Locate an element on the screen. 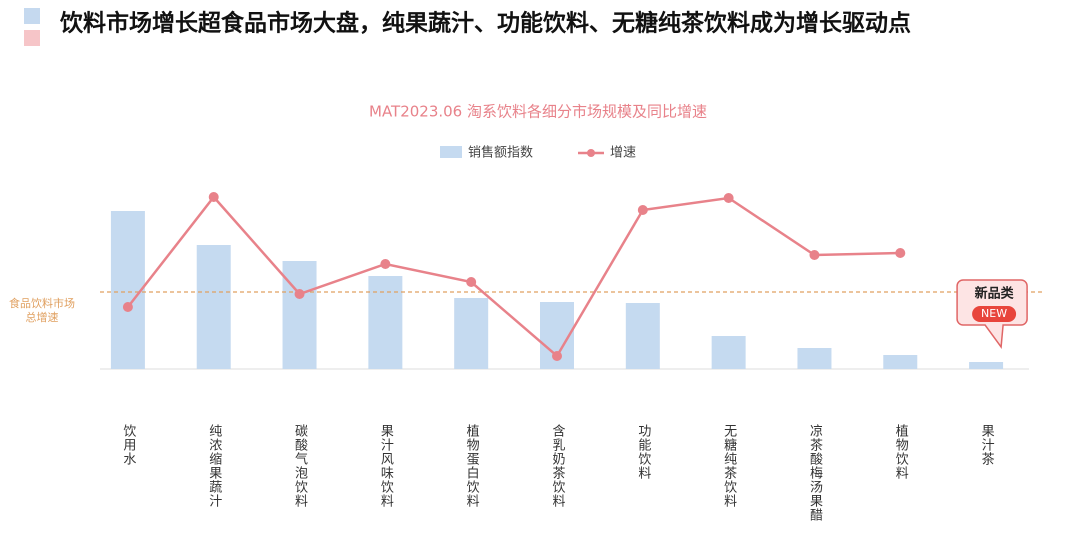  annotation-badge-text: NEW is located at coordinates (994, 313).